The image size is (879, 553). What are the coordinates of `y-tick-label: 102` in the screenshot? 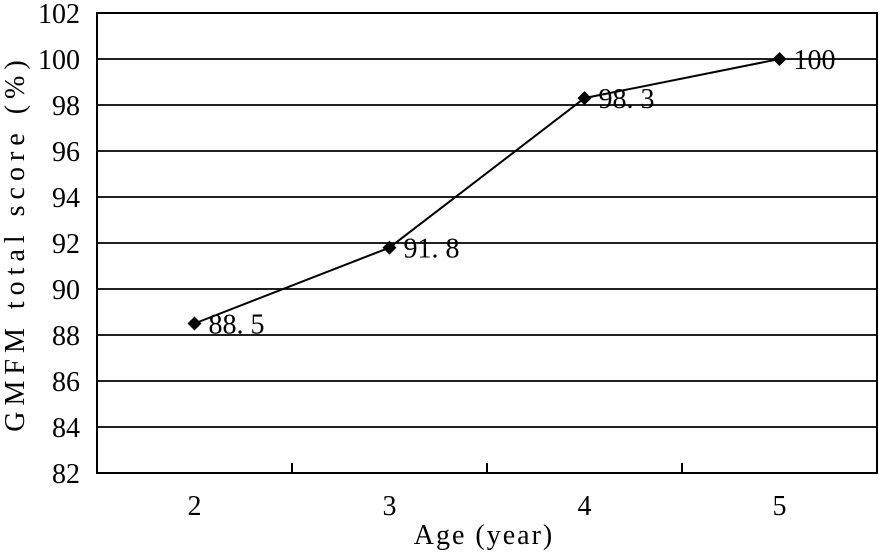 It's located at (59, 15).